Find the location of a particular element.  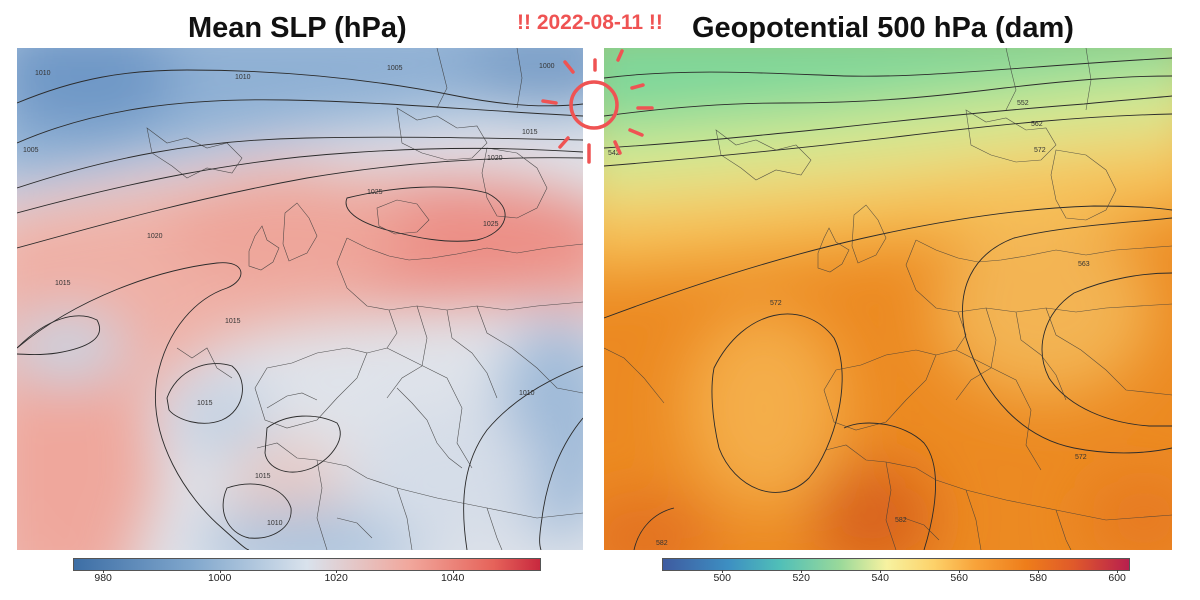

colorbar-tick-label: 600 is located at coordinates (1117, 578).